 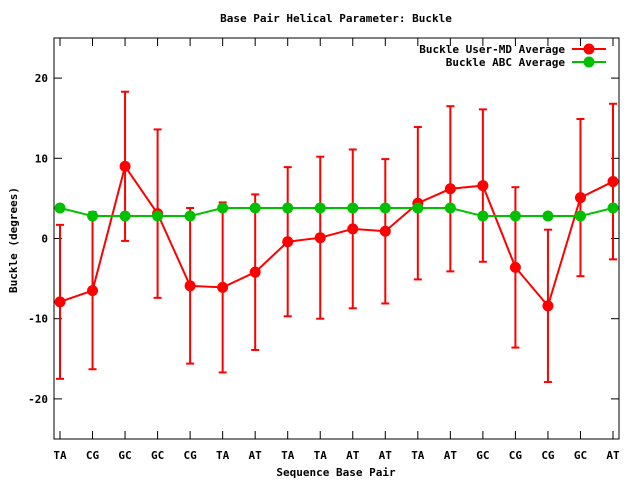 I want to click on legend-label: Buckle ABC Average, so click(x=506, y=62).